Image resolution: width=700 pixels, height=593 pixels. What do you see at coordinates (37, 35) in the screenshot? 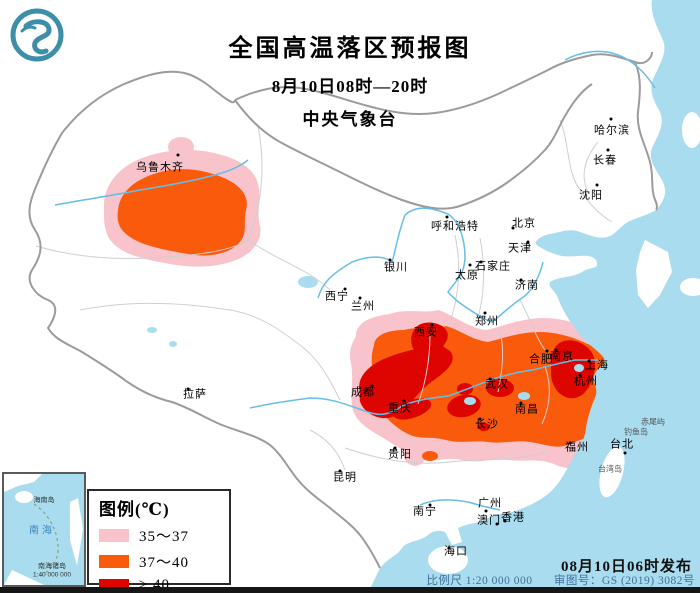
I see `cma-logo` at bounding box center [37, 35].